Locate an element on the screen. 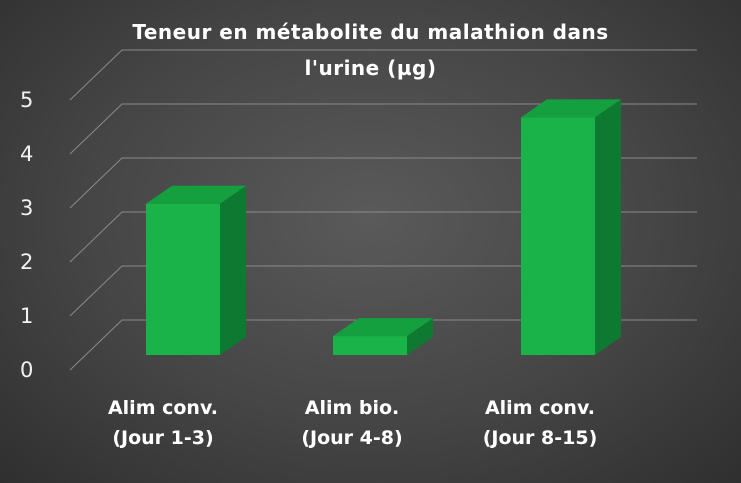 Image resolution: width=741 pixels, height=483 pixels. bar-2-top is located at coordinates (383, 327).